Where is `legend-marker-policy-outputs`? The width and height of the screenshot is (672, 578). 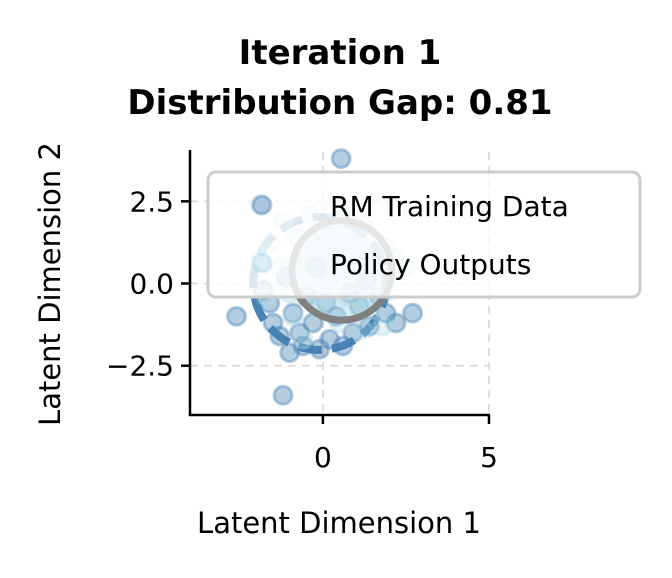 legend-marker-policy-outputs is located at coordinates (262, 263).